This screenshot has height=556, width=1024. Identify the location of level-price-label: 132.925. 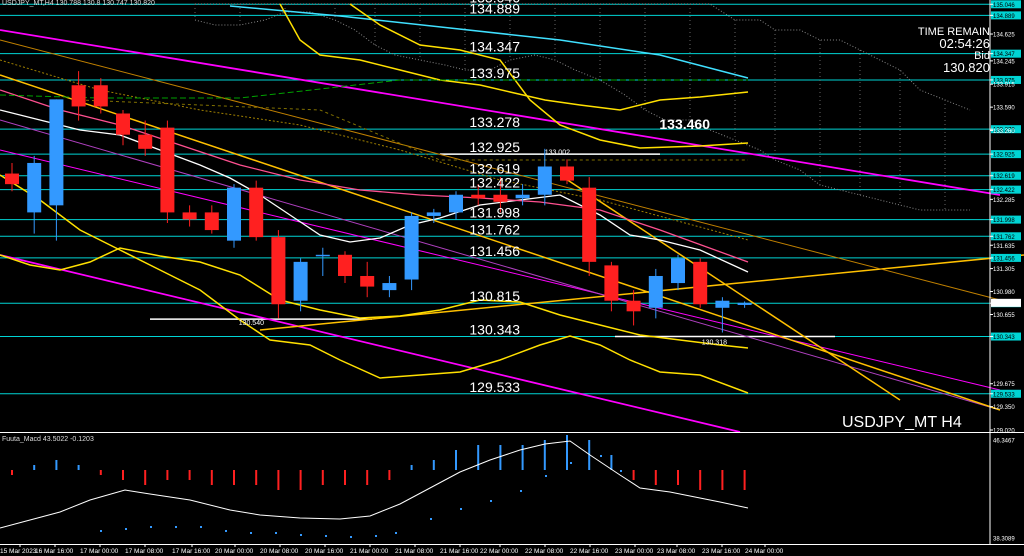
(494, 147).